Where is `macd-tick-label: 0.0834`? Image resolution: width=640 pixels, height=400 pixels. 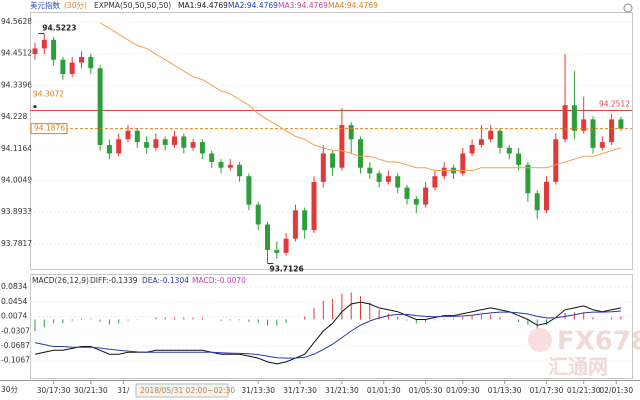 macd-tick-label: 0.0834 is located at coordinates (14, 286).